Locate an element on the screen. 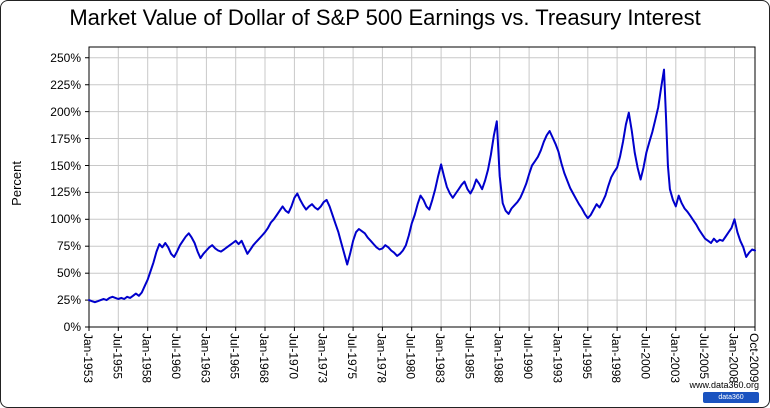 This screenshot has width=770, height=408. y-tick-label: 0% is located at coordinates (72, 327).